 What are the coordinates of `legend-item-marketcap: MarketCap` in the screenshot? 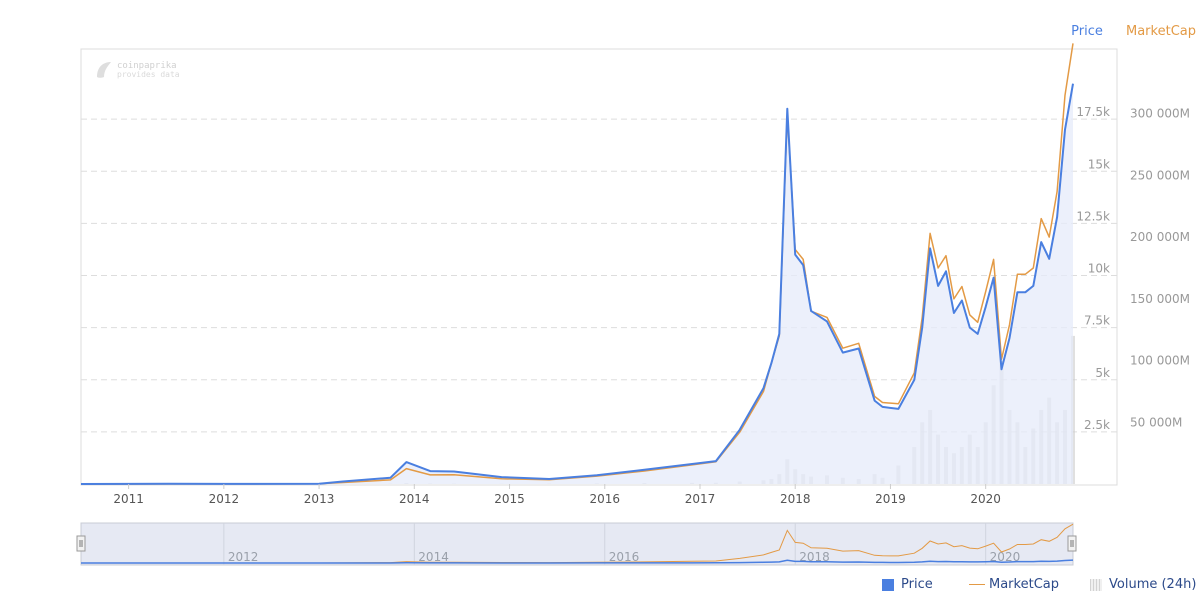 It's located at (1014, 584).